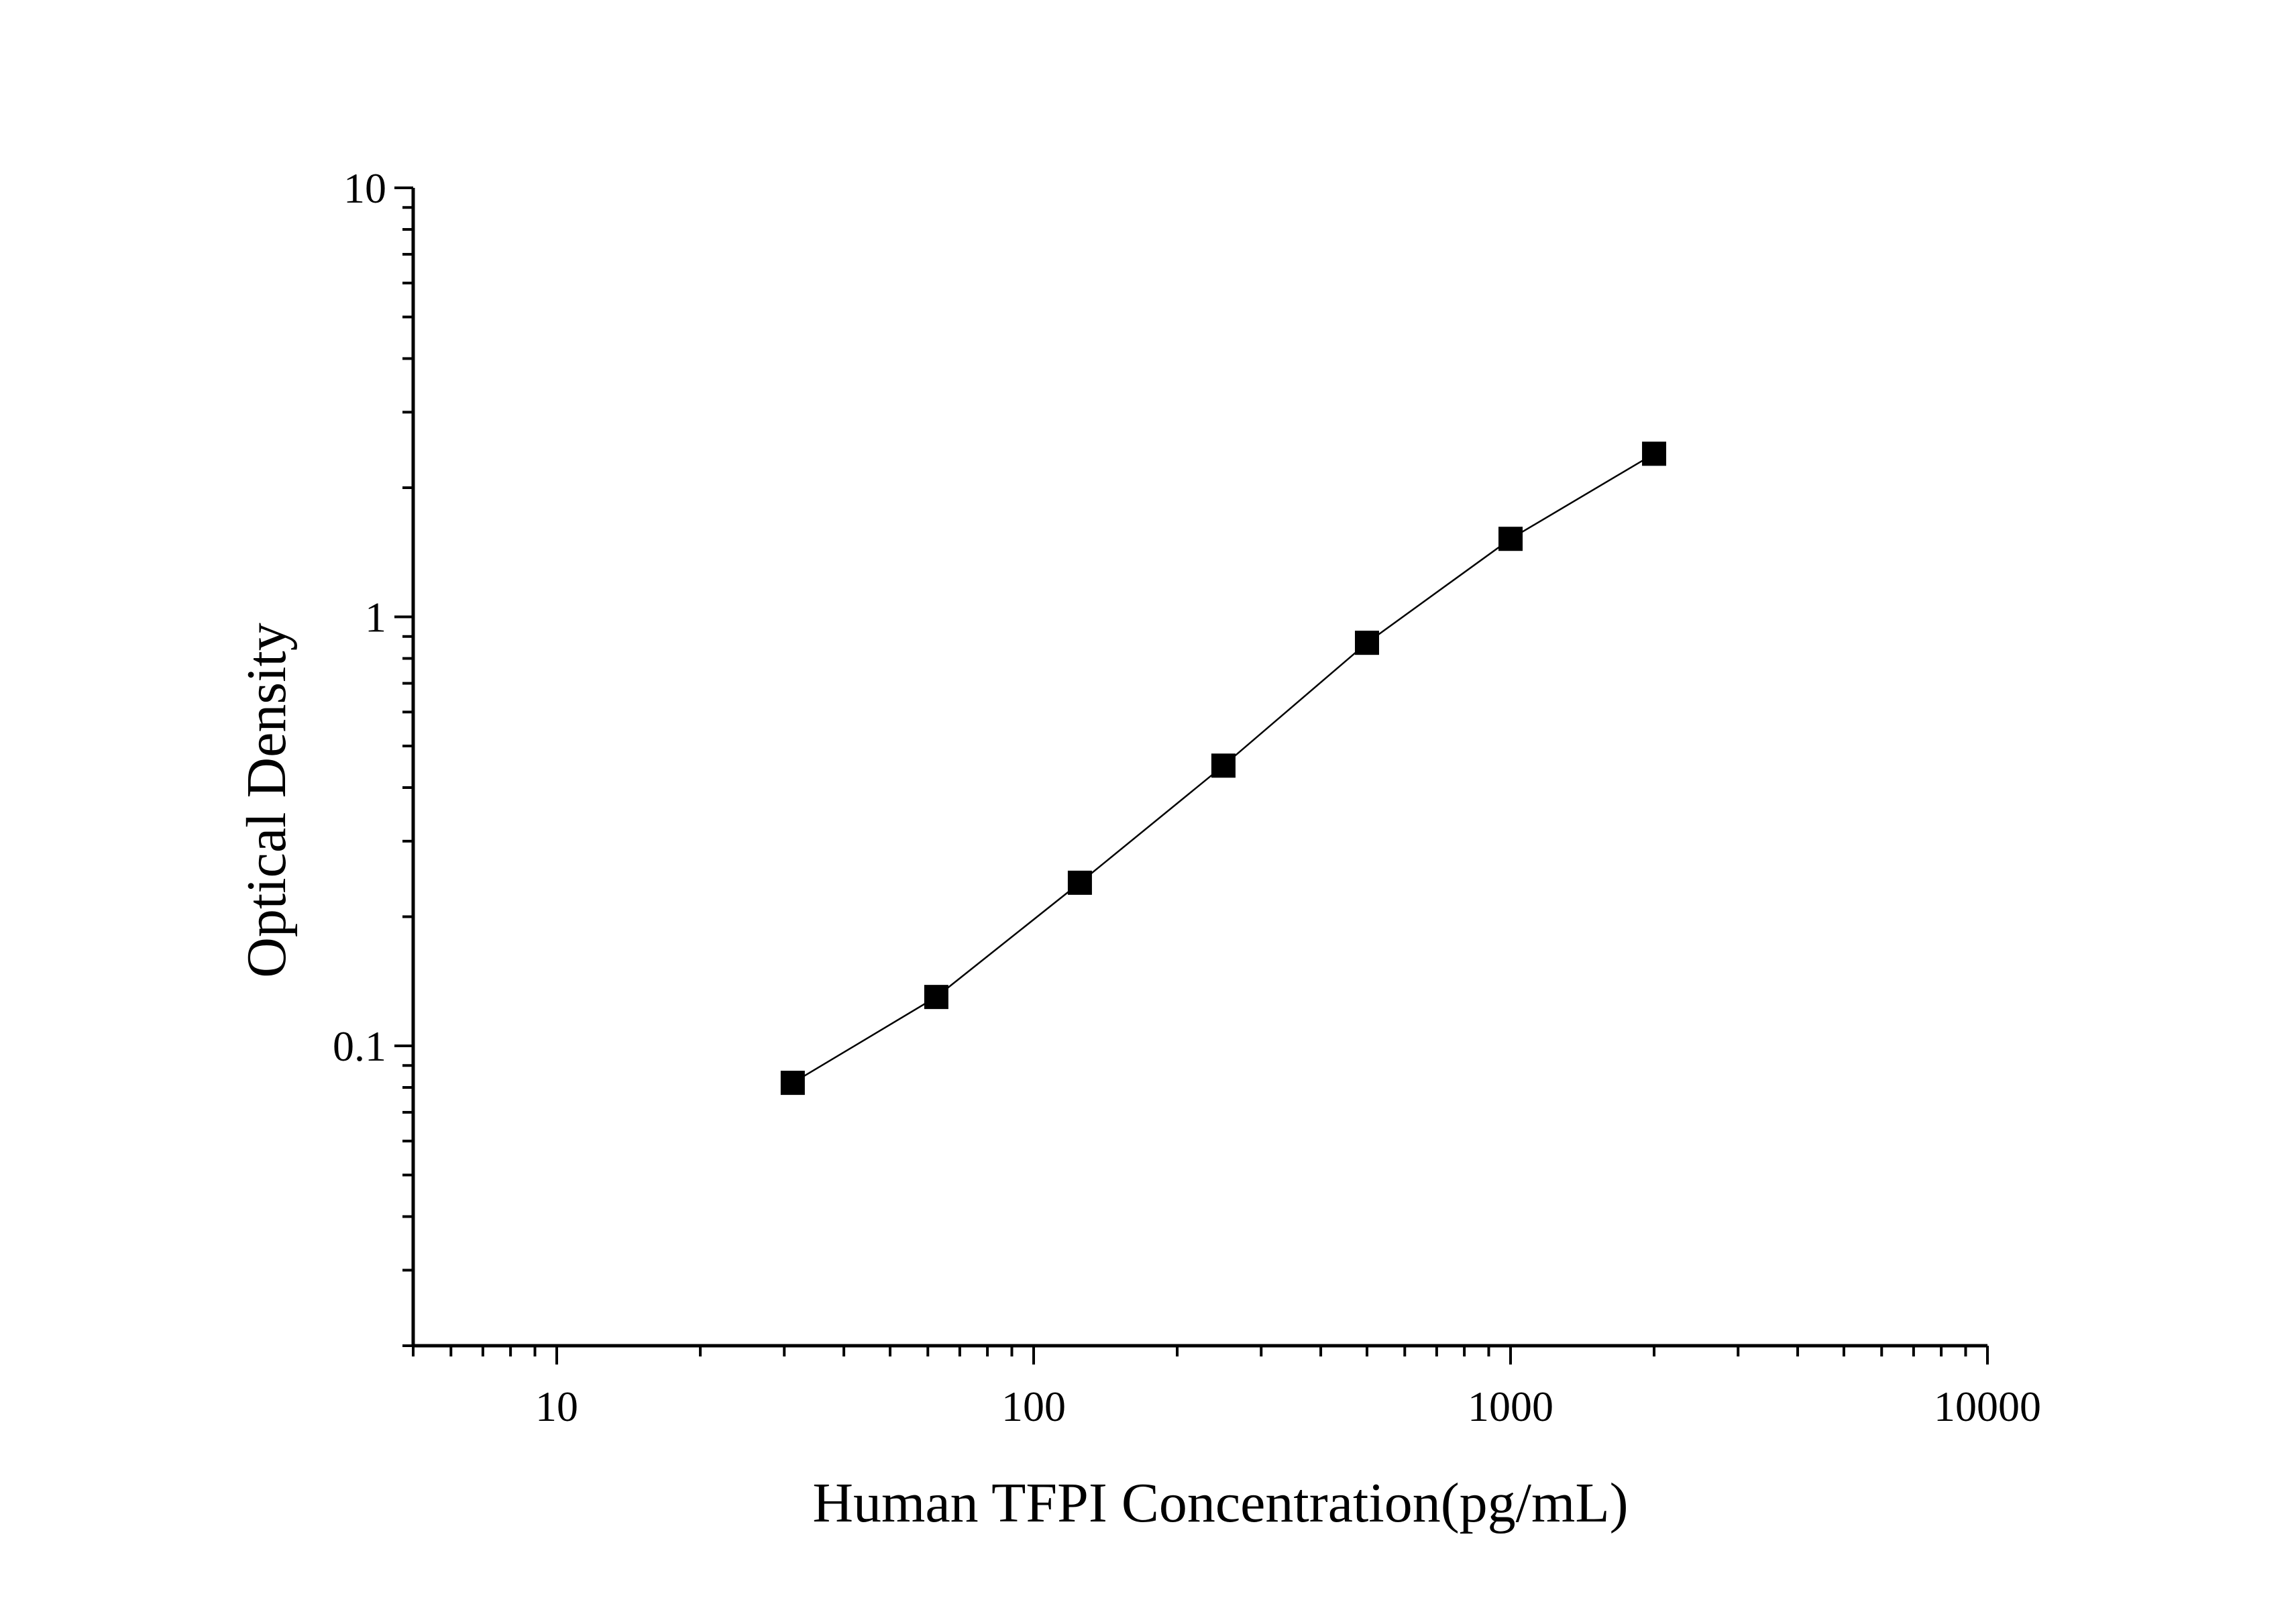  Describe the element at coordinates (375, 617) in the screenshot. I see `y-tick-label: 1` at that location.